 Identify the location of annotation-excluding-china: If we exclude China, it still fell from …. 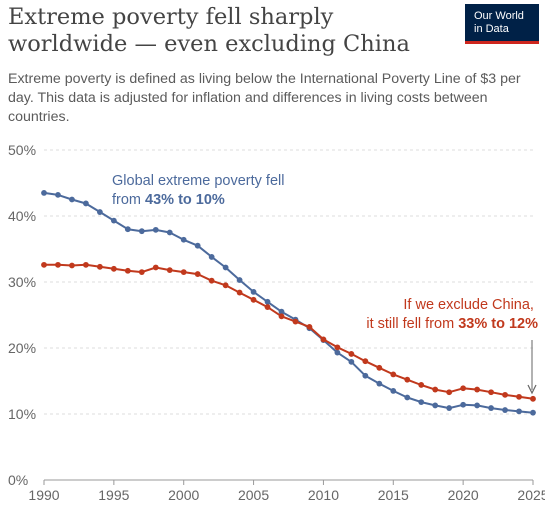
(452, 314).